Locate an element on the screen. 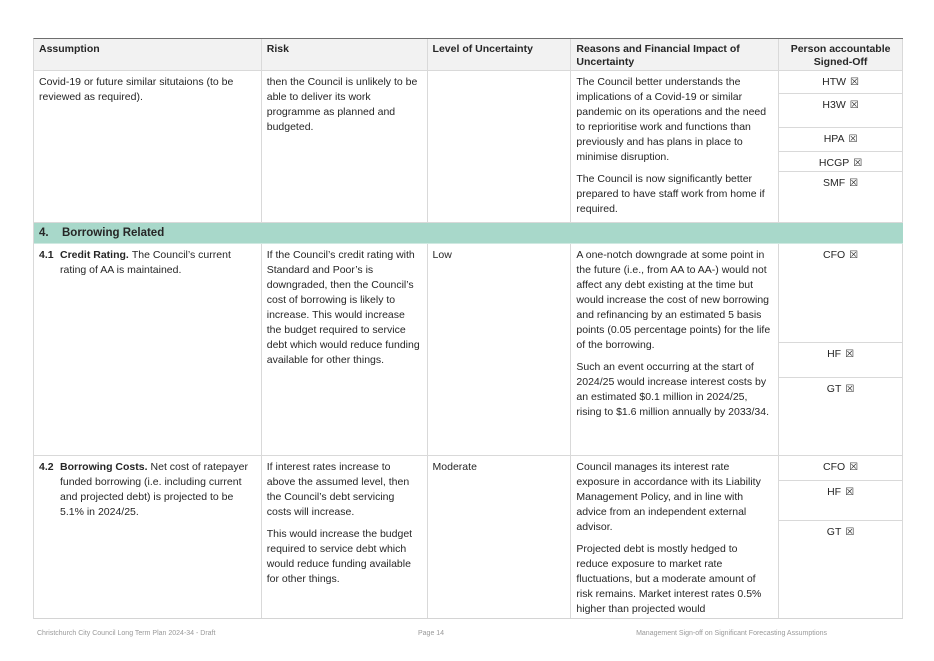 This screenshot has height=661, width=934. signoff-code: HPA is located at coordinates (834, 139).